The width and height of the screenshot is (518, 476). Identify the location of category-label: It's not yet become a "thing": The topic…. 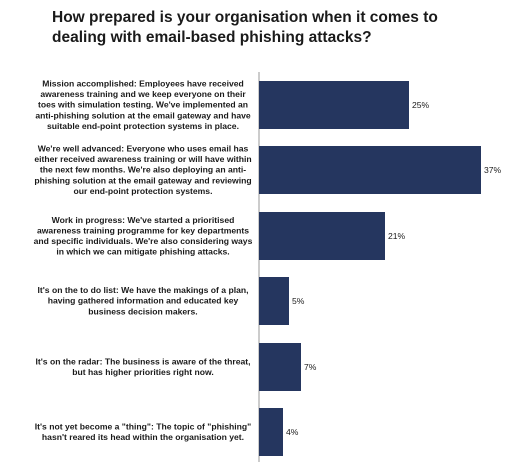
(143, 431).